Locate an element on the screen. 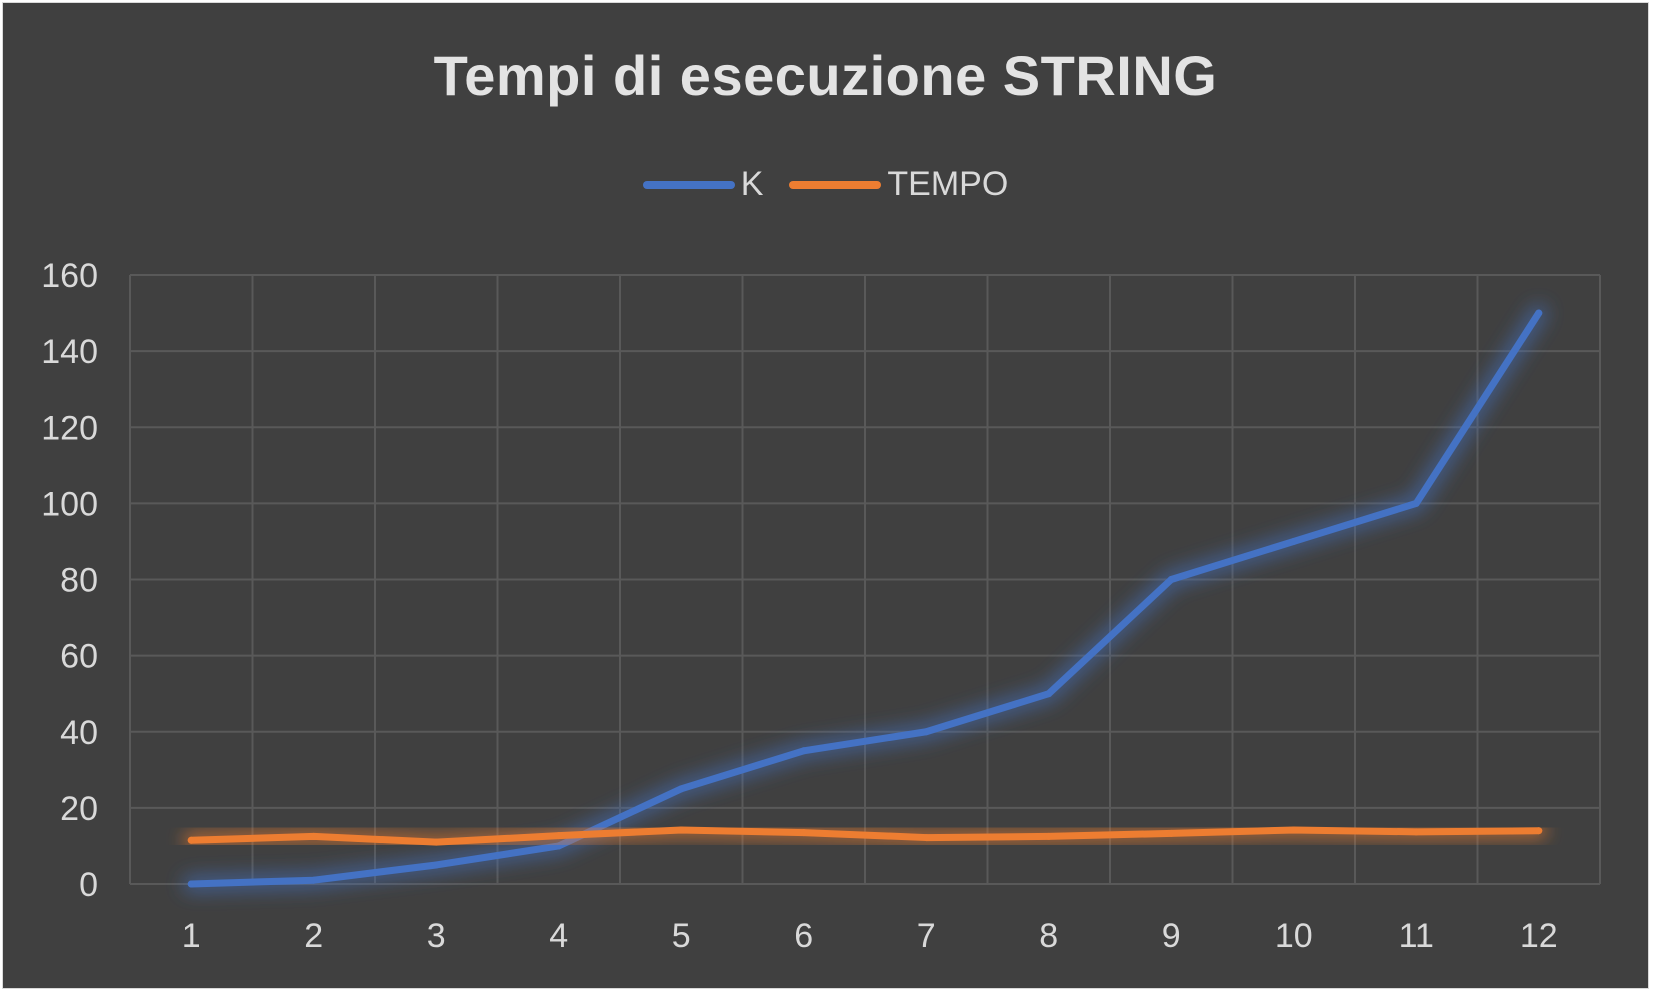 The width and height of the screenshot is (1653, 993). y-tick-label: 120 is located at coordinates (69, 428).